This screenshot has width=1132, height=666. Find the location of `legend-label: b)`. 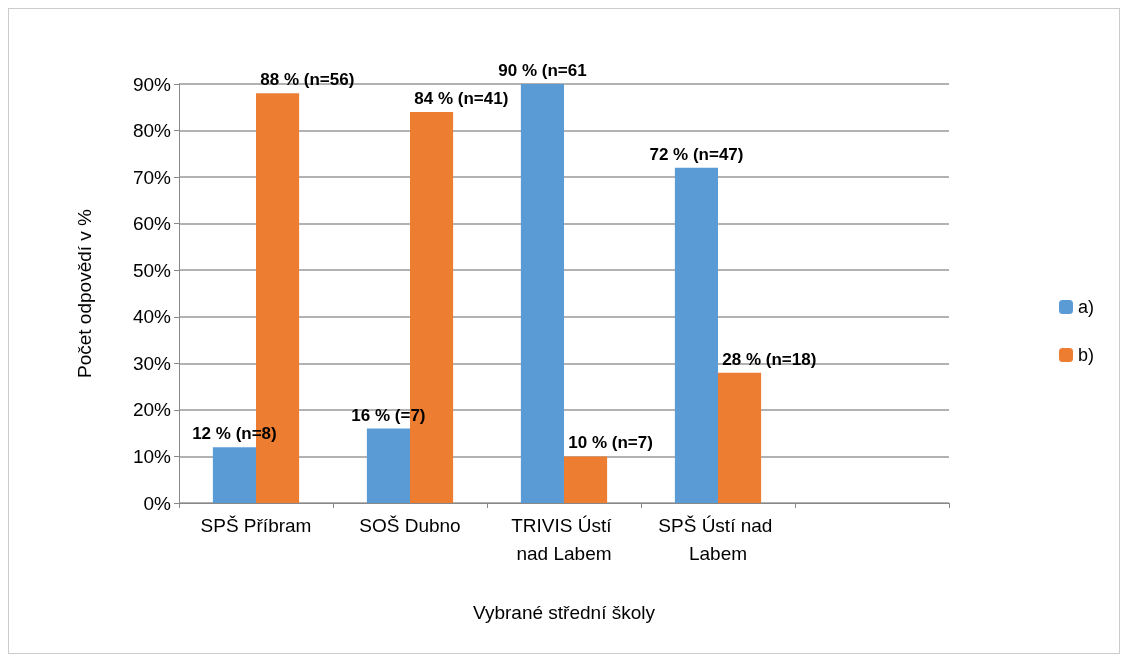

legend-label: b) is located at coordinates (1086, 355).